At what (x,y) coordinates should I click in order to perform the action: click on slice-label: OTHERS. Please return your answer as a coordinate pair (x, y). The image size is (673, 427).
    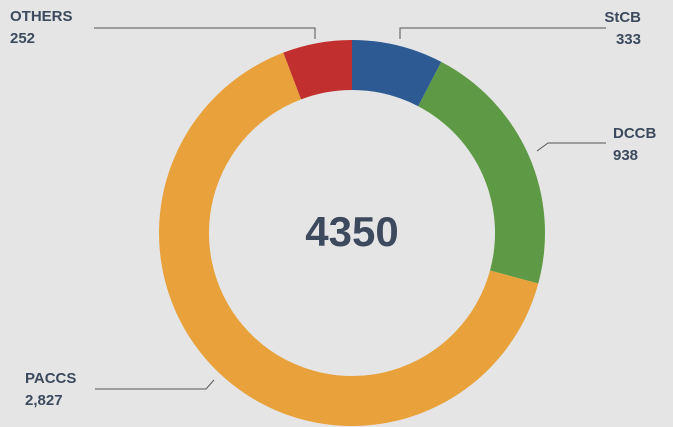
    Looking at the image, I should click on (41, 16).